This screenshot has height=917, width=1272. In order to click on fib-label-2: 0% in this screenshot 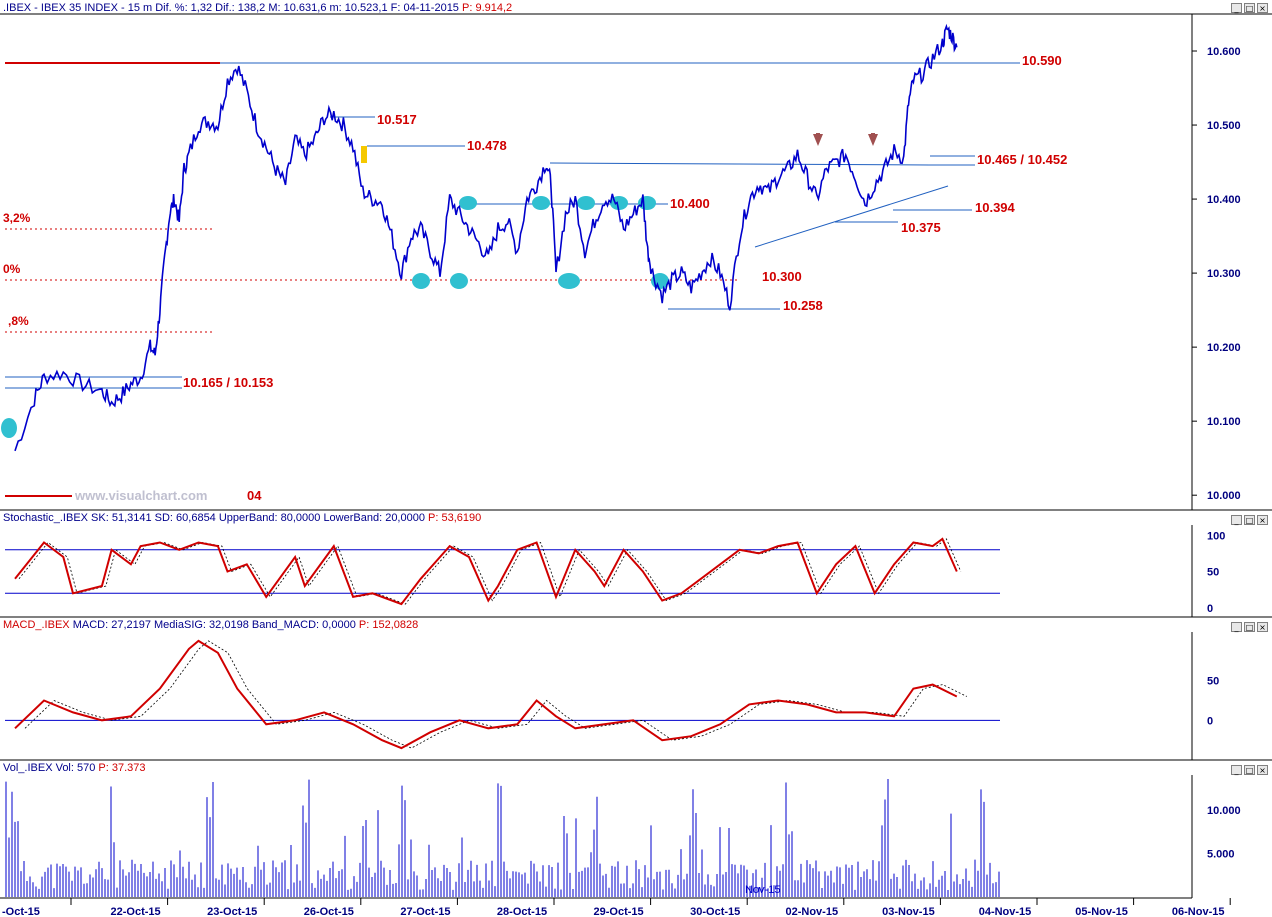, I will do `click(12, 269)`.